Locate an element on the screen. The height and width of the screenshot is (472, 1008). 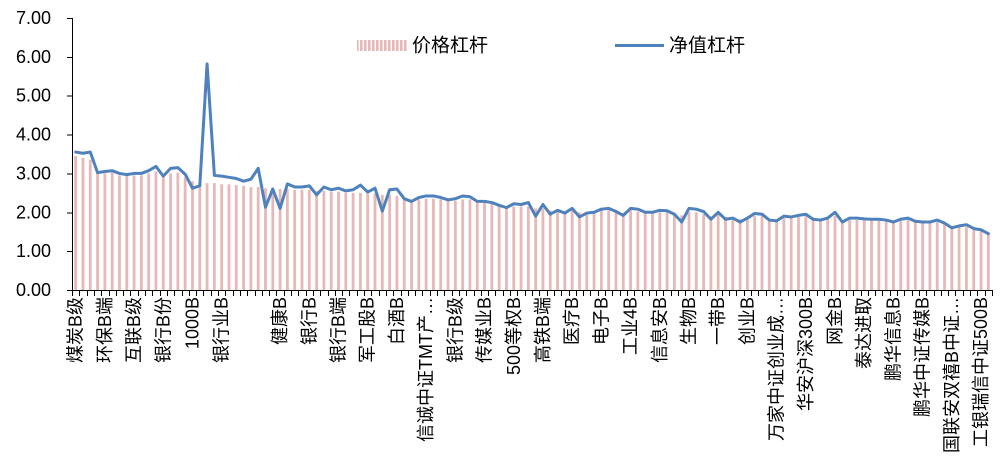
x-tick-label: 创业B is located at coordinates (747, 321).